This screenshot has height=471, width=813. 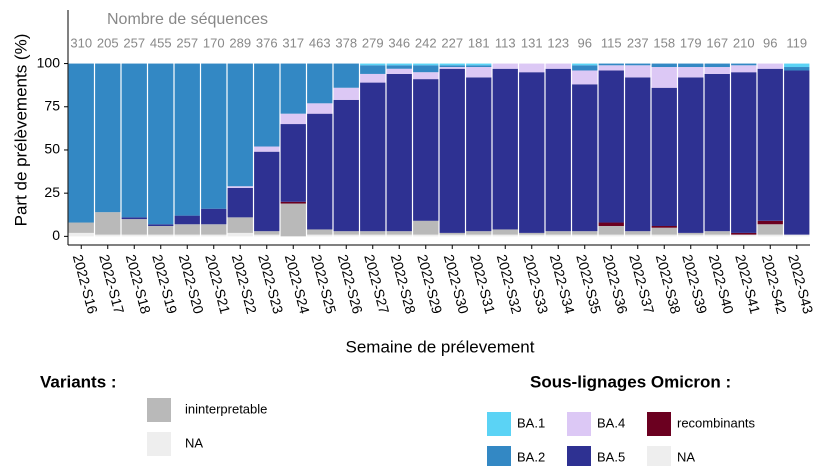 What do you see at coordinates (641, 284) in the screenshot?
I see `x-tick-label: 2022-S37` at bounding box center [641, 284].